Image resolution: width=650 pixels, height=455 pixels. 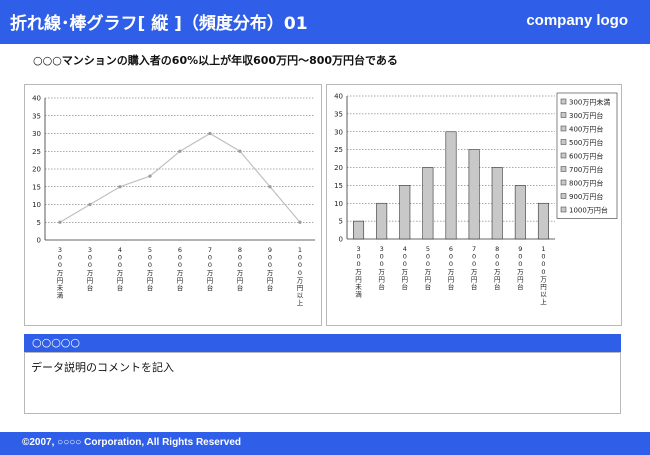 What do you see at coordinates (60, 273) in the screenshot?
I see `line-x-tick-label: 3 0 0 万円未満` at bounding box center [60, 273].